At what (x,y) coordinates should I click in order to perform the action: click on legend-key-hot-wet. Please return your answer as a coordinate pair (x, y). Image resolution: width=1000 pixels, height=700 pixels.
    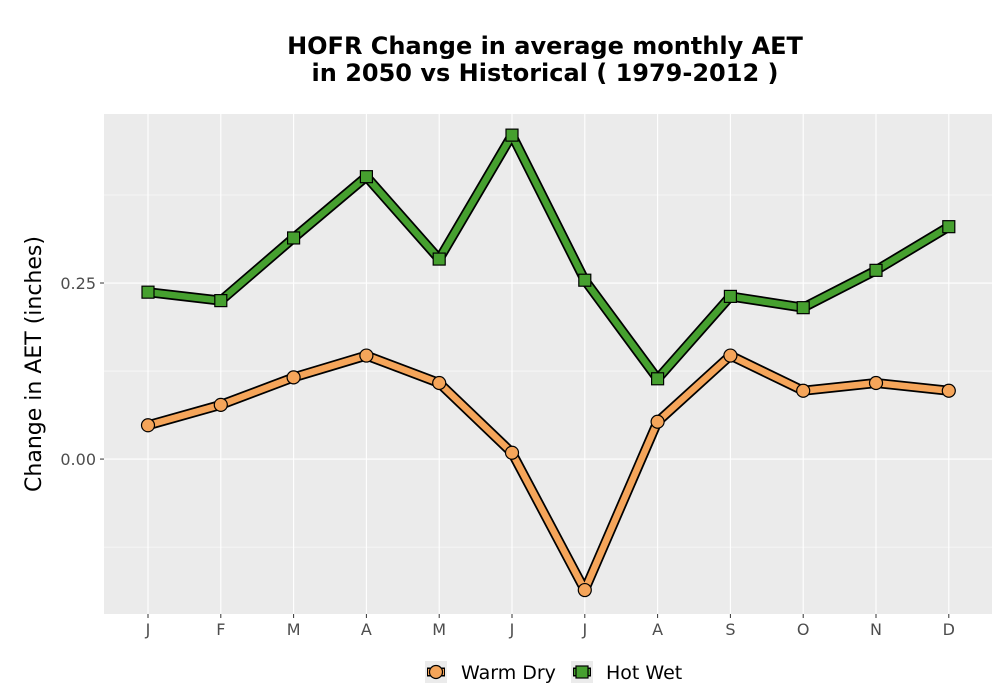
    Looking at the image, I should click on (582, 672).